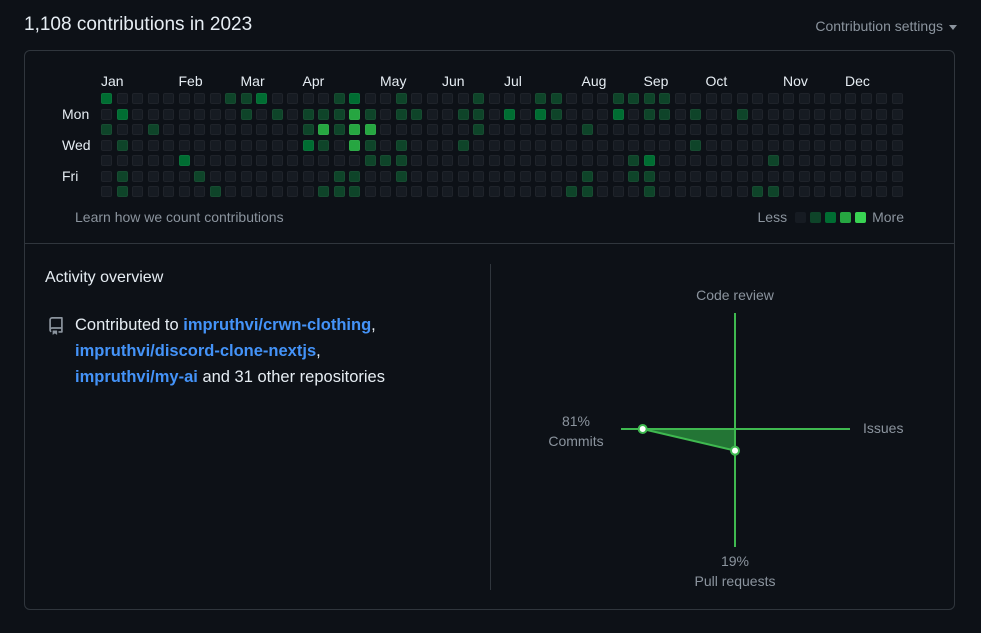 The height and width of the screenshot is (633, 981). What do you see at coordinates (179, 217) in the screenshot?
I see `learn-how-we-count-link: Learn how we count contributions` at bounding box center [179, 217].